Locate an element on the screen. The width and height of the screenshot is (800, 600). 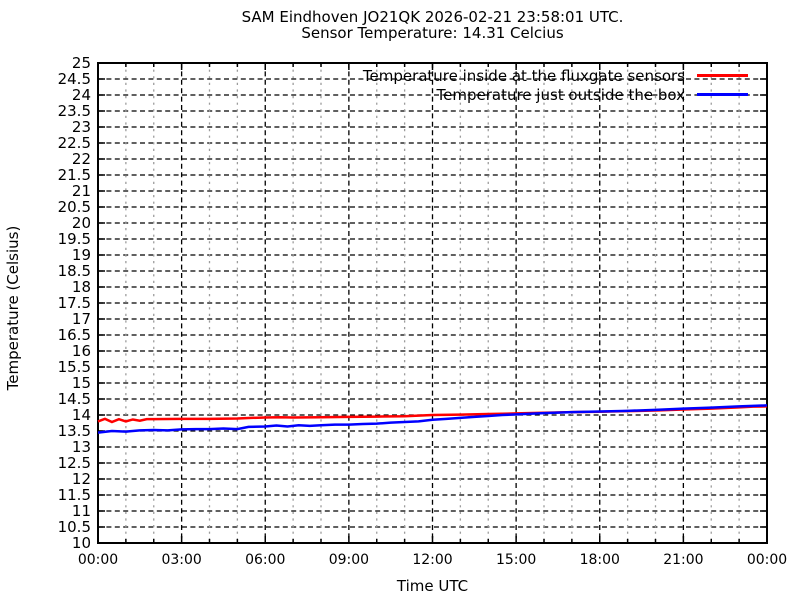
y-tick-label: 15 is located at coordinates (81, 383).